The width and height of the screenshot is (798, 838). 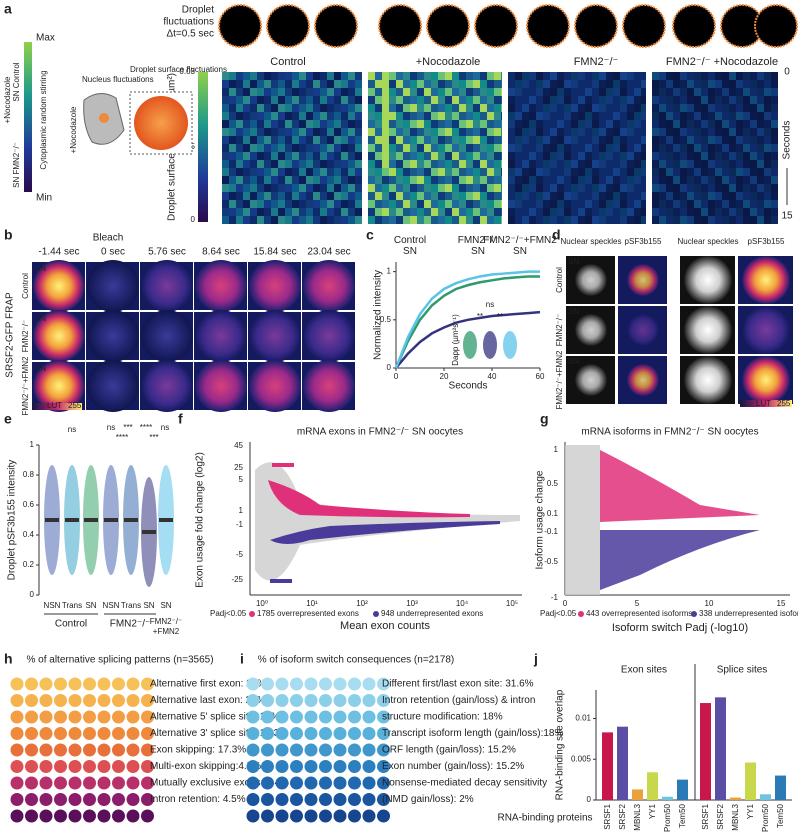 I want to click on y-tick-label: -5, so click(x=240, y=554).